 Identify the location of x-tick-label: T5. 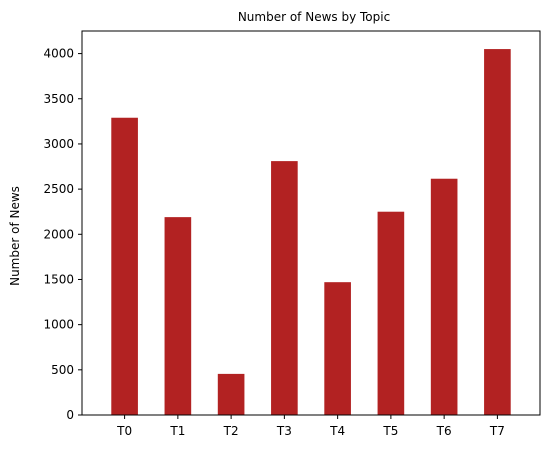
(390, 431).